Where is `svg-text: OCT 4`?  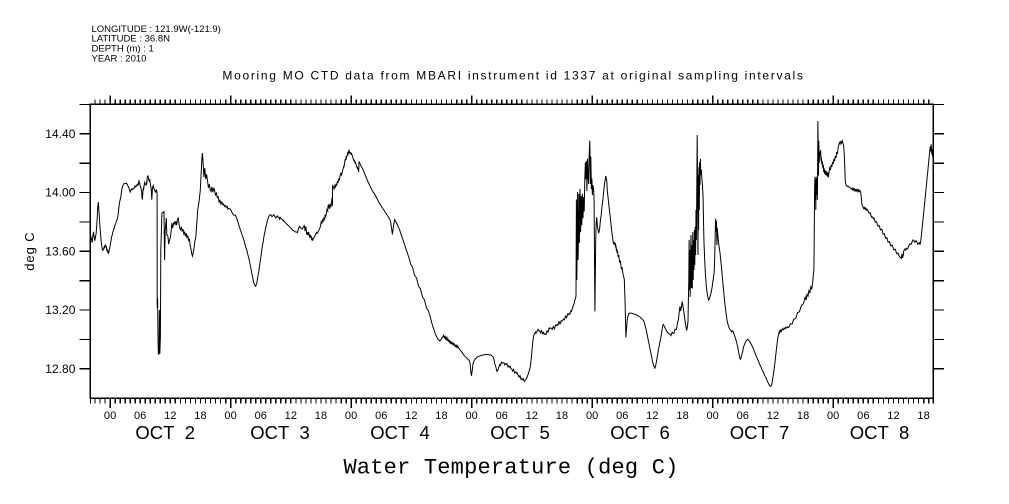 svg-text: OCT 4 is located at coordinates (400, 432).